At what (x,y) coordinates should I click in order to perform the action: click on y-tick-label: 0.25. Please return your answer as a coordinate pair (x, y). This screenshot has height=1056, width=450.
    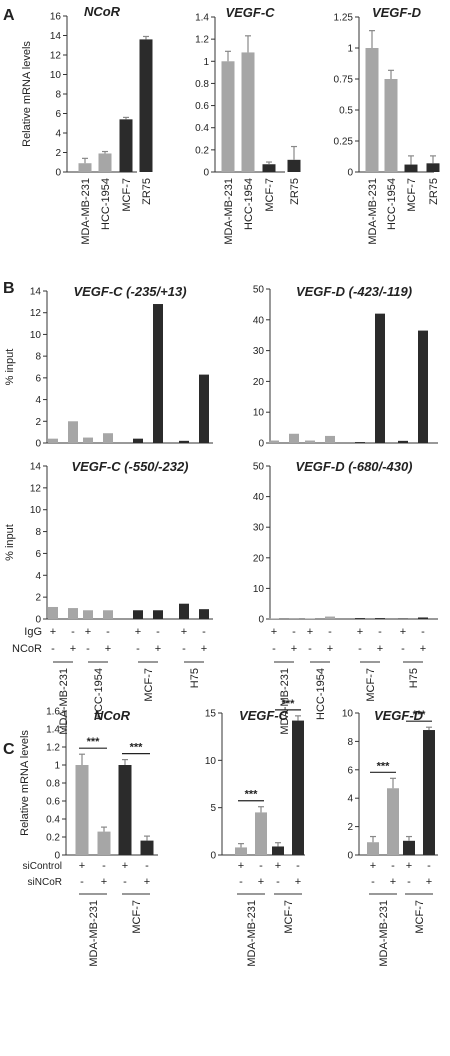
    Looking at the image, I should click on (344, 142).